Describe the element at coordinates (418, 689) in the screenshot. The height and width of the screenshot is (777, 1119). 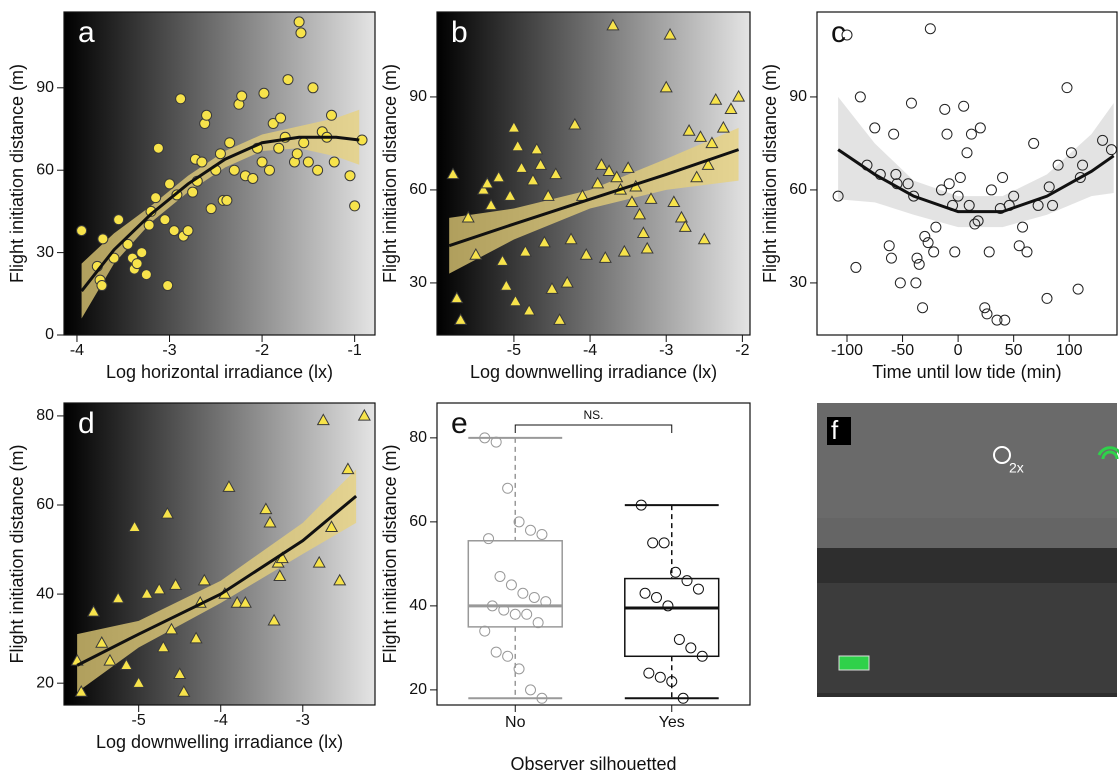
I see `y-tick-label: 20` at that location.